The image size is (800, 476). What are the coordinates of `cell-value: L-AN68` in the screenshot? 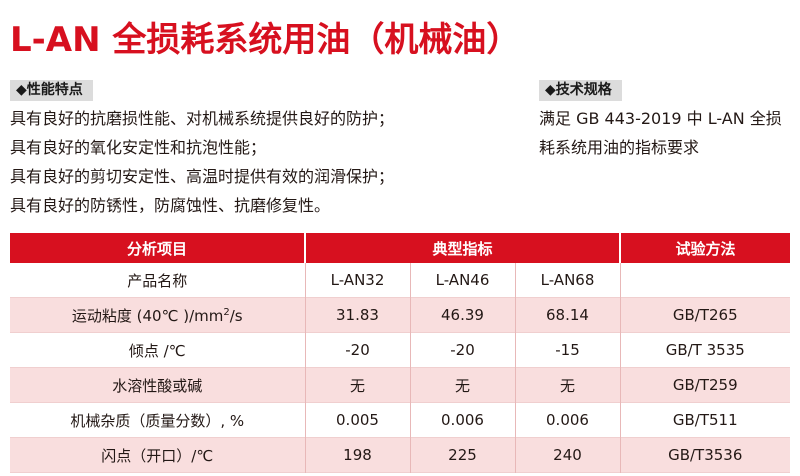 It's located at (567, 280).